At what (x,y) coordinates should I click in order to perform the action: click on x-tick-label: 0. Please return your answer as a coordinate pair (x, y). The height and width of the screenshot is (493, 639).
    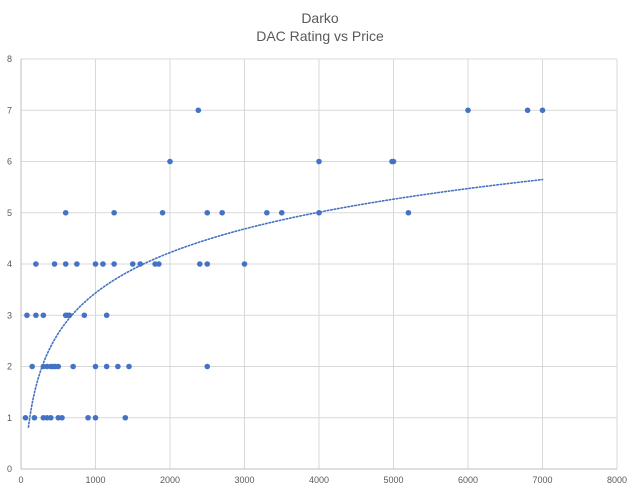
    Looking at the image, I should click on (20, 480).